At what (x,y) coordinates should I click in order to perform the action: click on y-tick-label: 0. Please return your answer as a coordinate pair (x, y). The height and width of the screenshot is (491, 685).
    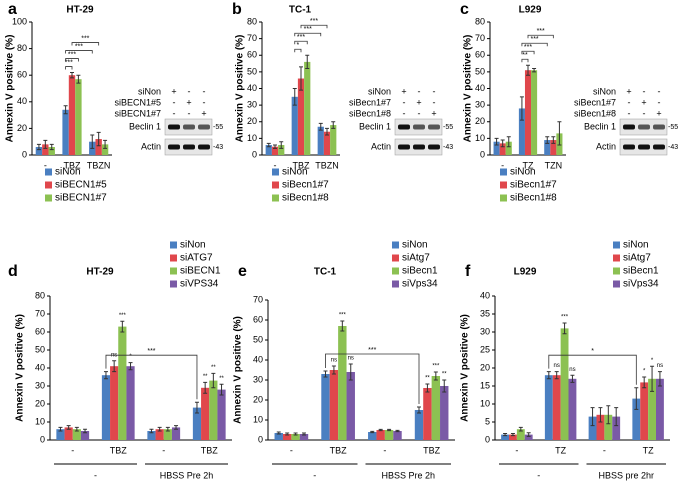
    Looking at the image, I should click on (24, 154).